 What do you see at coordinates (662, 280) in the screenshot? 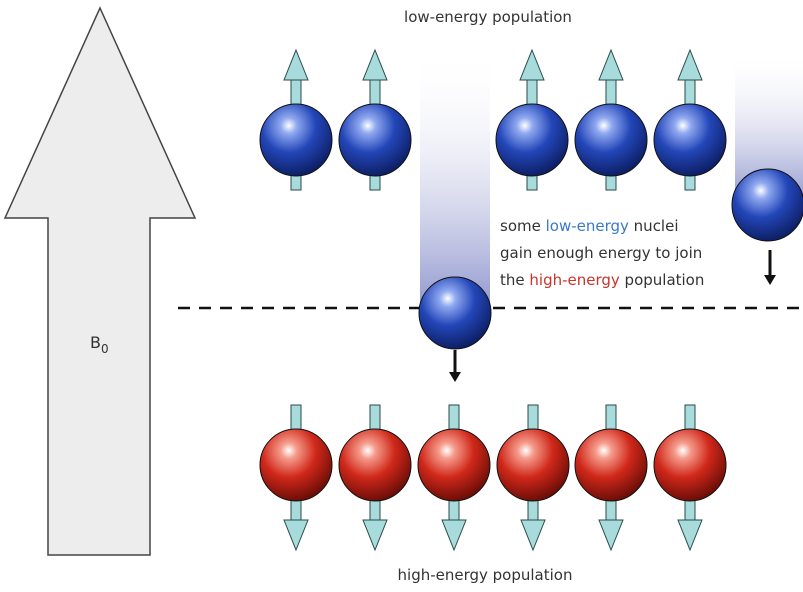
I see `annotation-text: population` at bounding box center [662, 280].